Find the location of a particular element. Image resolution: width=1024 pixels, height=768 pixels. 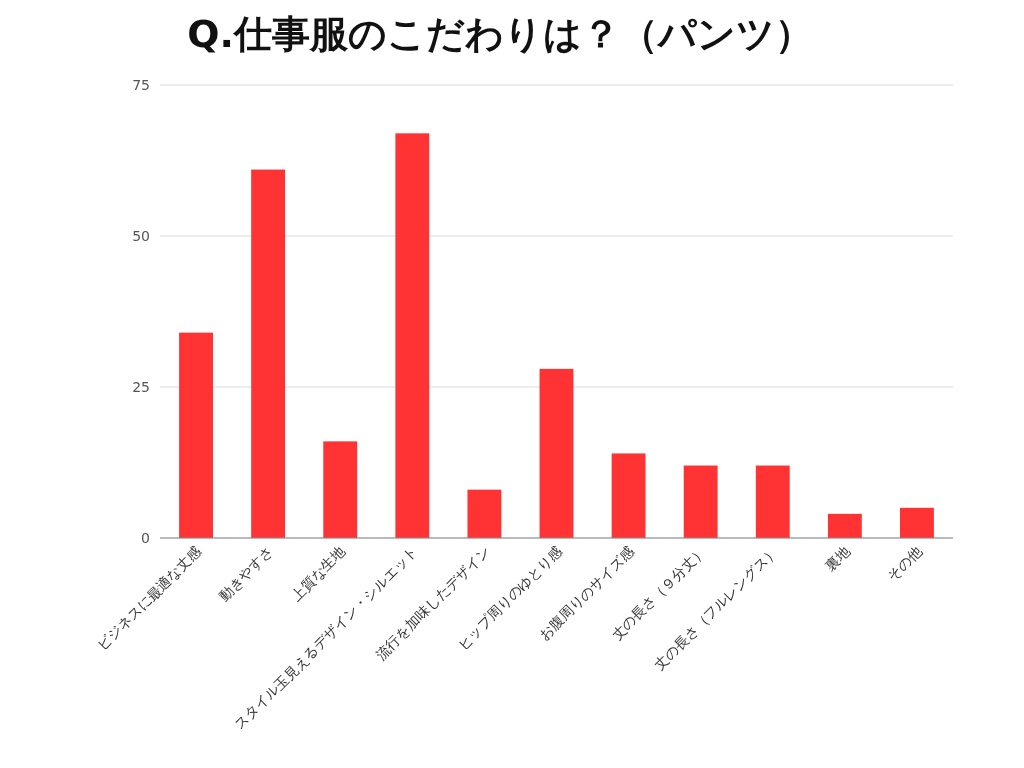

chart-title: Q.仕事服のこだわりは？（パンツ） is located at coordinates (500, 34).